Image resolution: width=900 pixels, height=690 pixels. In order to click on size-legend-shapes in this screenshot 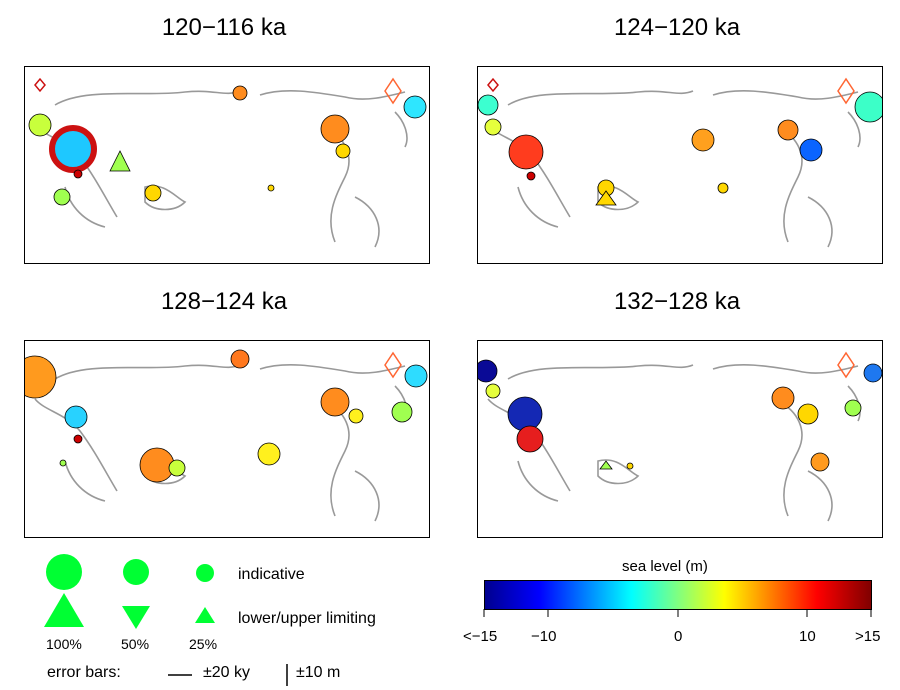, I will do `click(129, 591)`.